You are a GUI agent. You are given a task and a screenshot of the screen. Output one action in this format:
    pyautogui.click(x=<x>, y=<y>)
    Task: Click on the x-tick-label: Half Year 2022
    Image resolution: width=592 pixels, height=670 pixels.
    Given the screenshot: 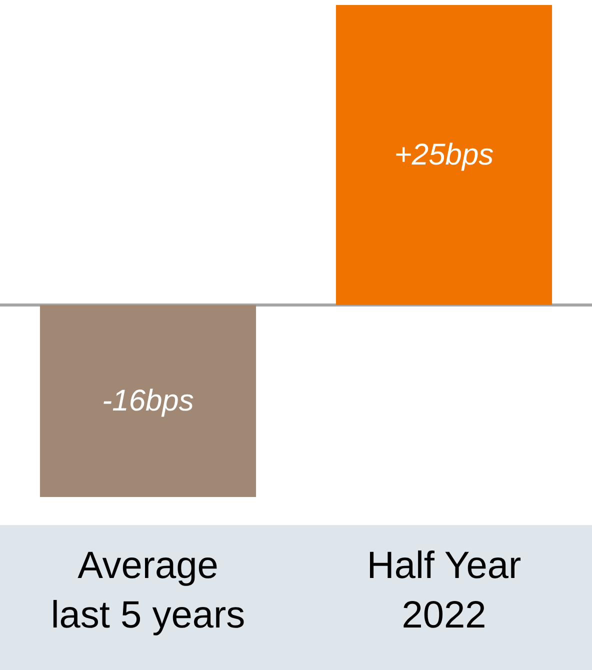 What is the action you would take?
    pyautogui.click(x=444, y=590)
    